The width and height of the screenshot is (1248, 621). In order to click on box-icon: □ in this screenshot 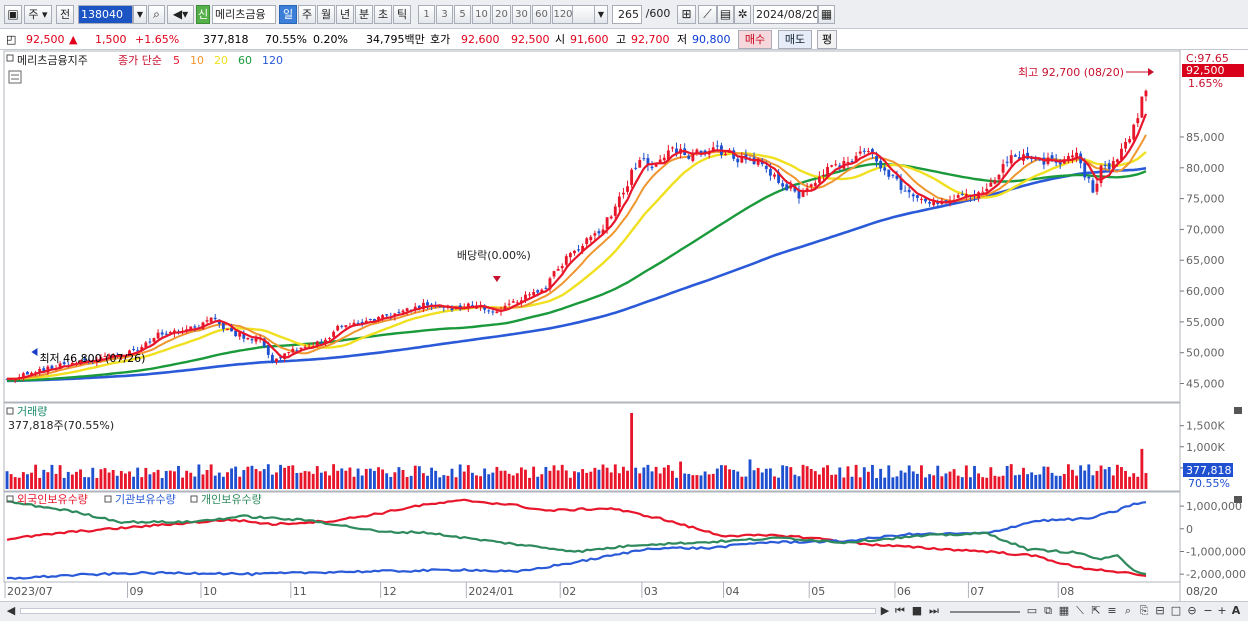, I will do `click(1176, 610)`.